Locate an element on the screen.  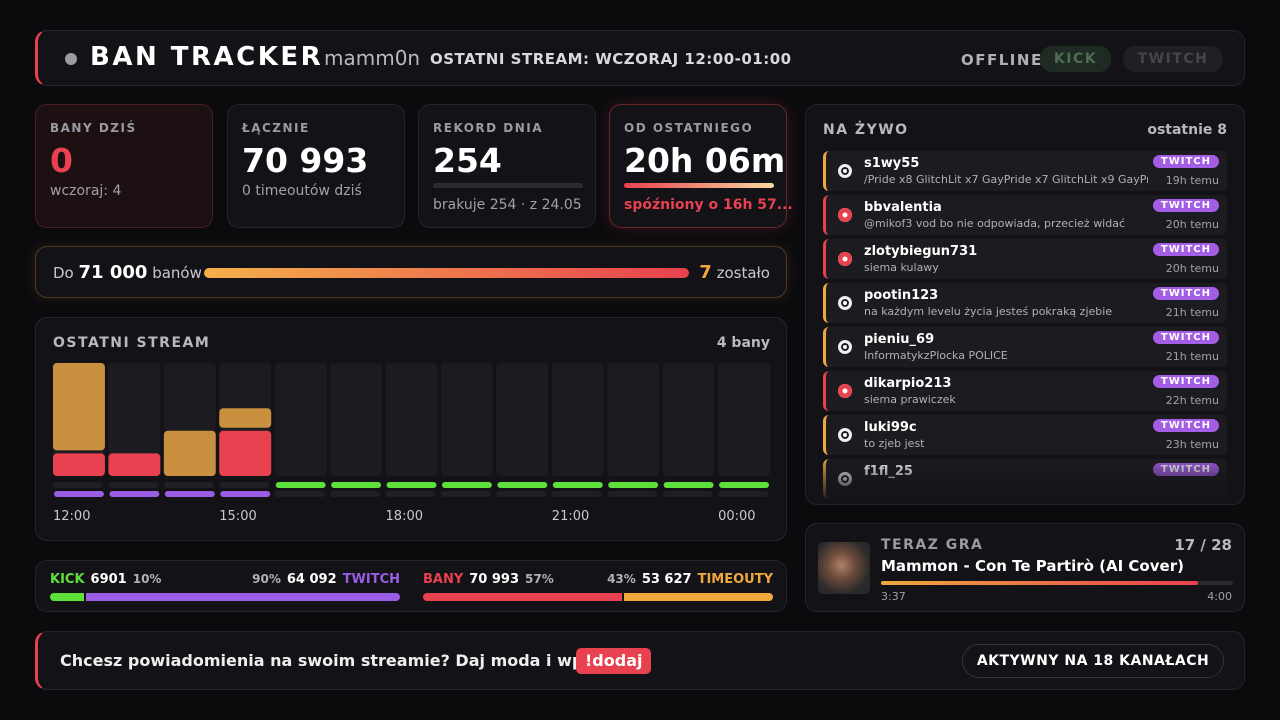
x-tick-label: 00:00 is located at coordinates (736, 516).